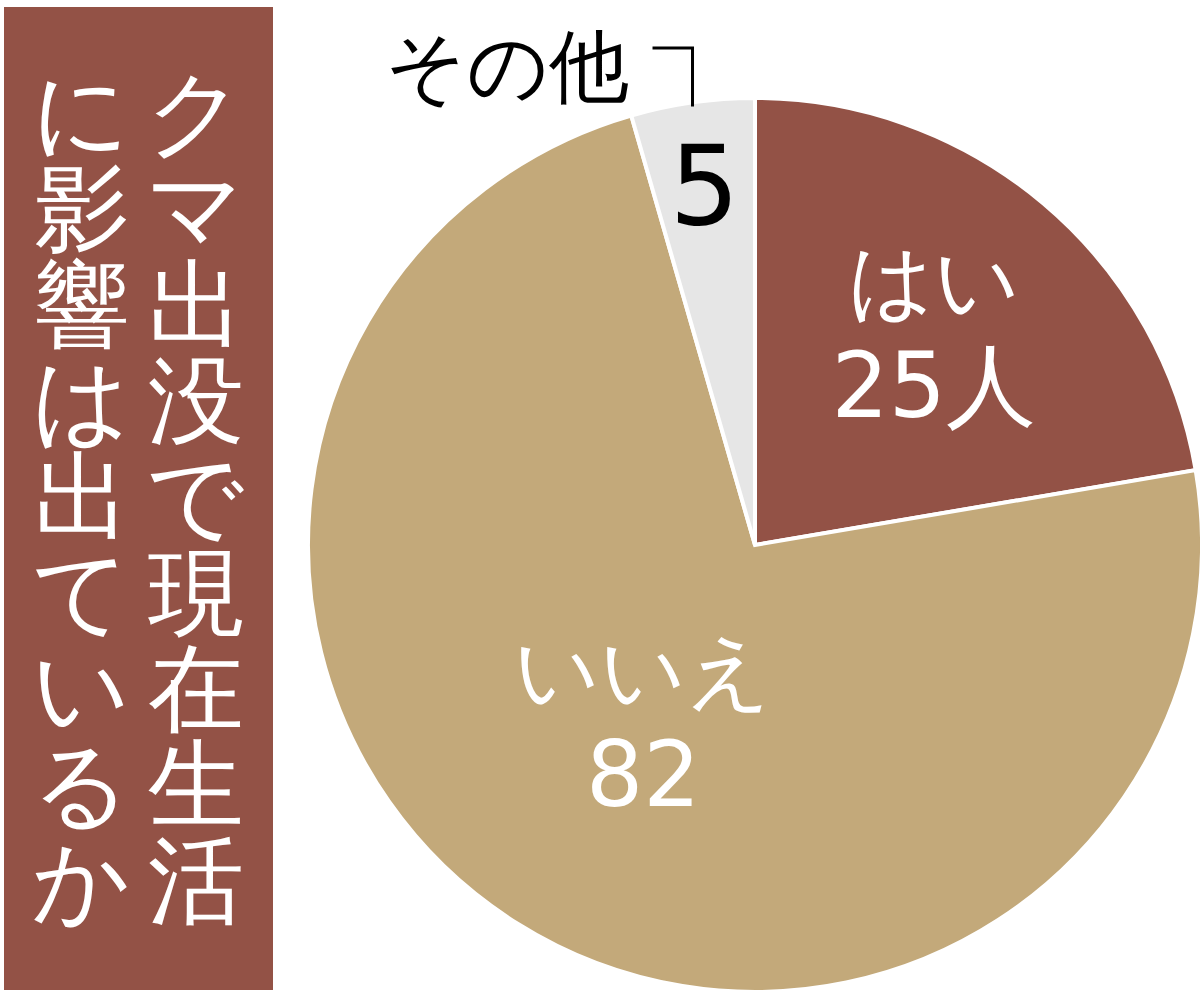 This screenshot has width=1200, height=996. Describe the element at coordinates (506, 66) in the screenshot. I see `slice-label: その他` at that location.